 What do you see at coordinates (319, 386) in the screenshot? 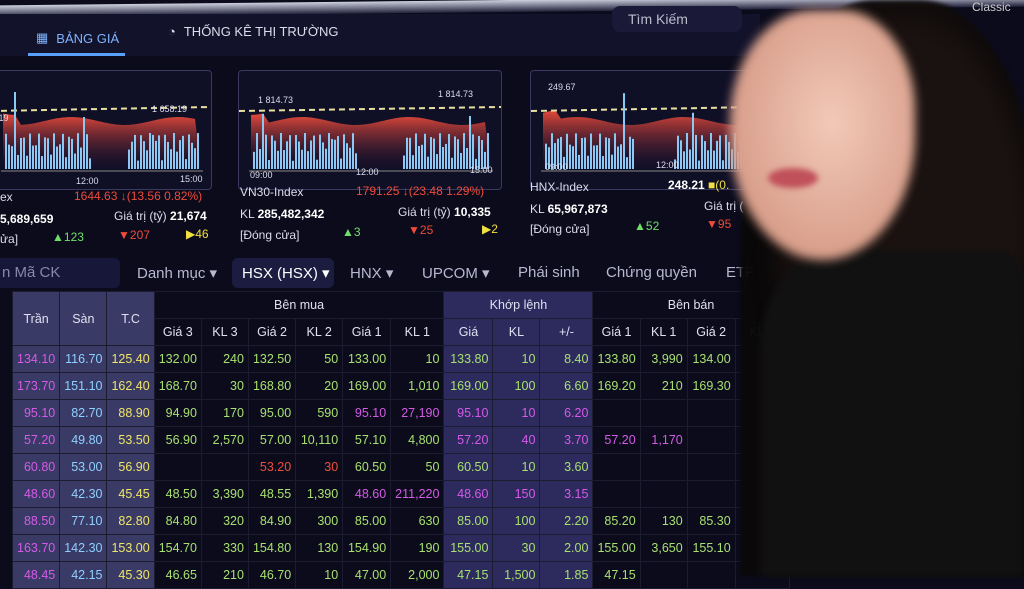
I see `table-cell: 20` at bounding box center [319, 386].